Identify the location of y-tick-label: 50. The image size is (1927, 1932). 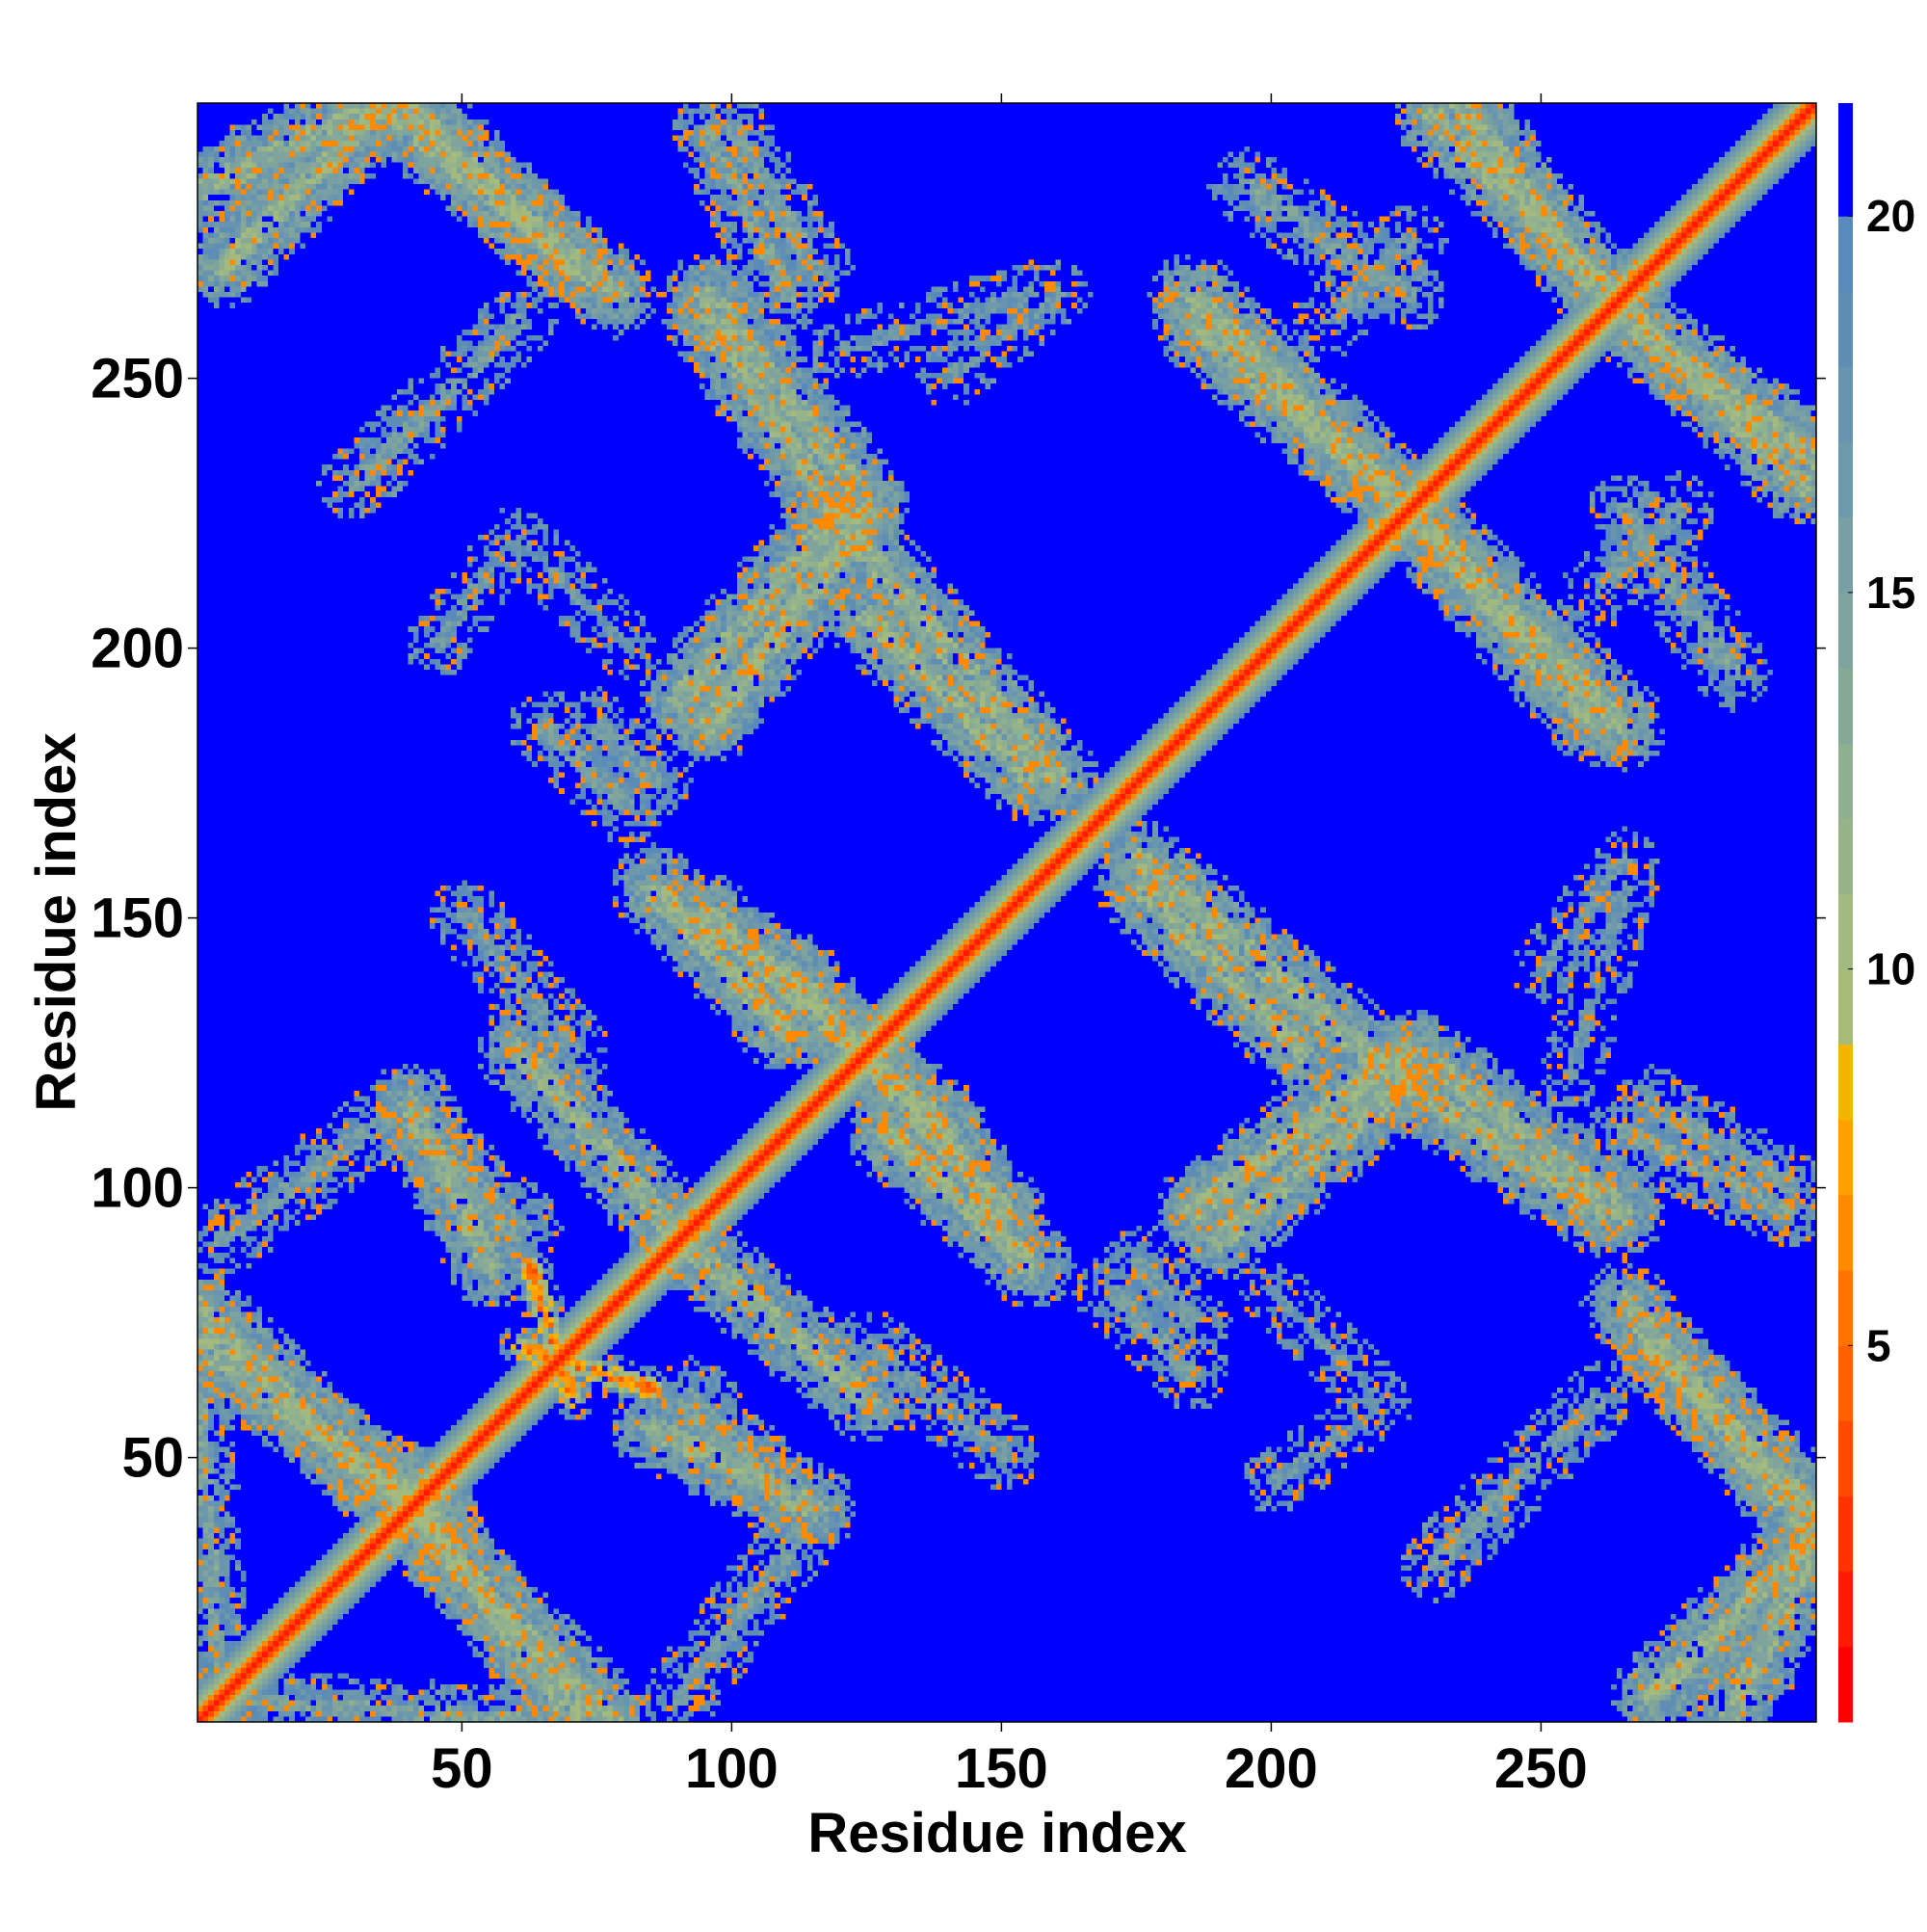
(152, 1458).